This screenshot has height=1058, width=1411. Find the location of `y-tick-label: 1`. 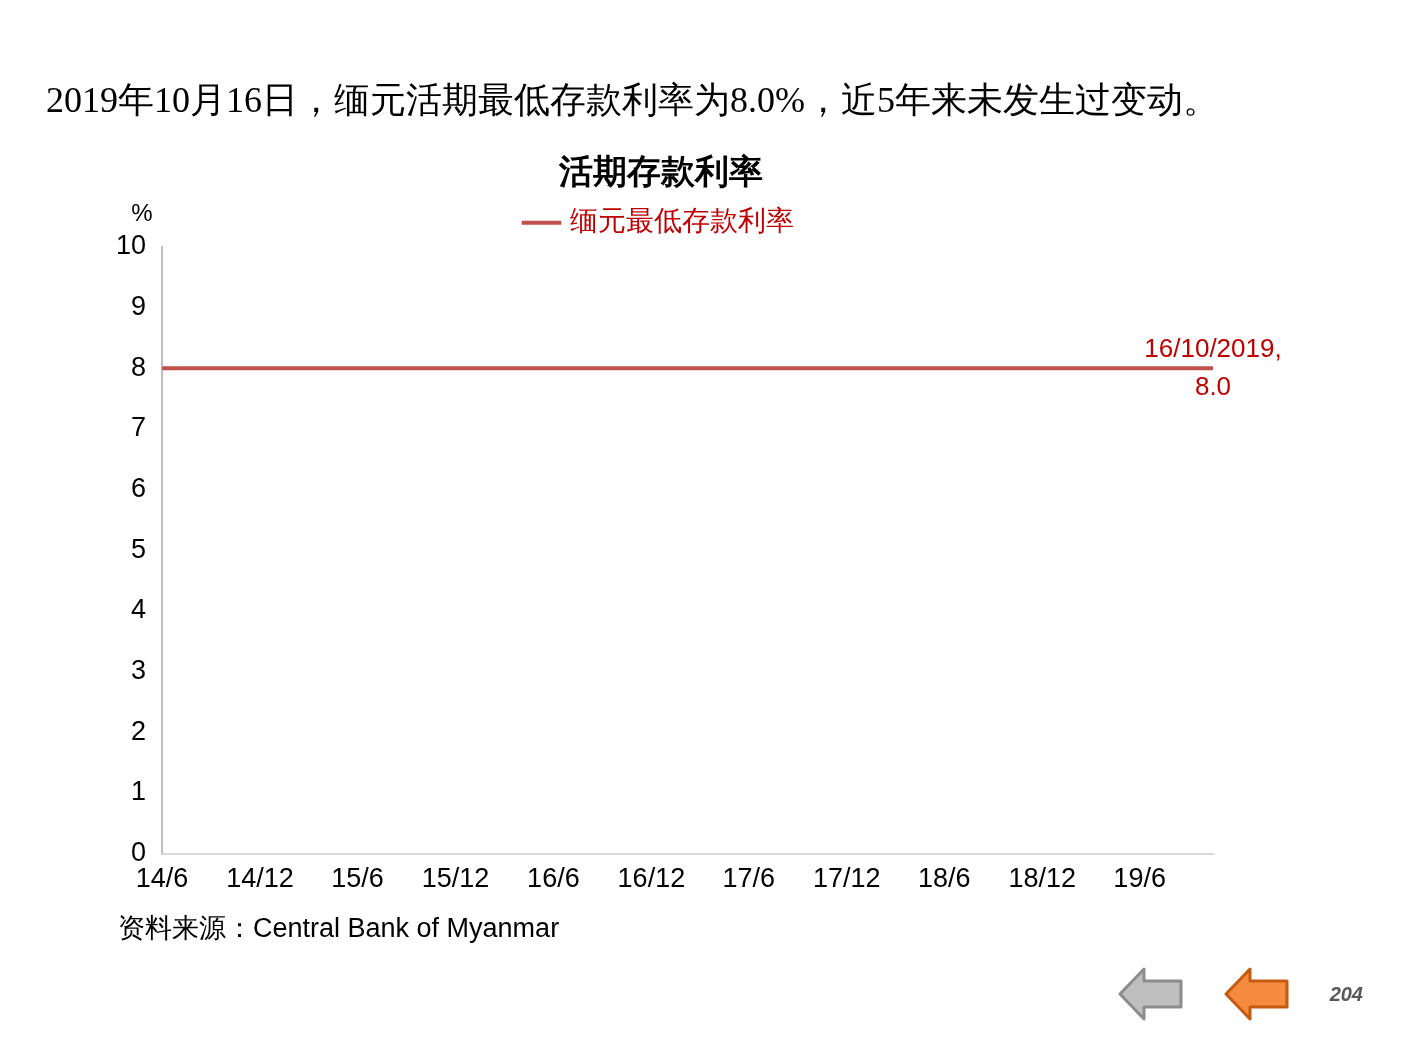

y-tick-label: 1 is located at coordinates (139, 791).